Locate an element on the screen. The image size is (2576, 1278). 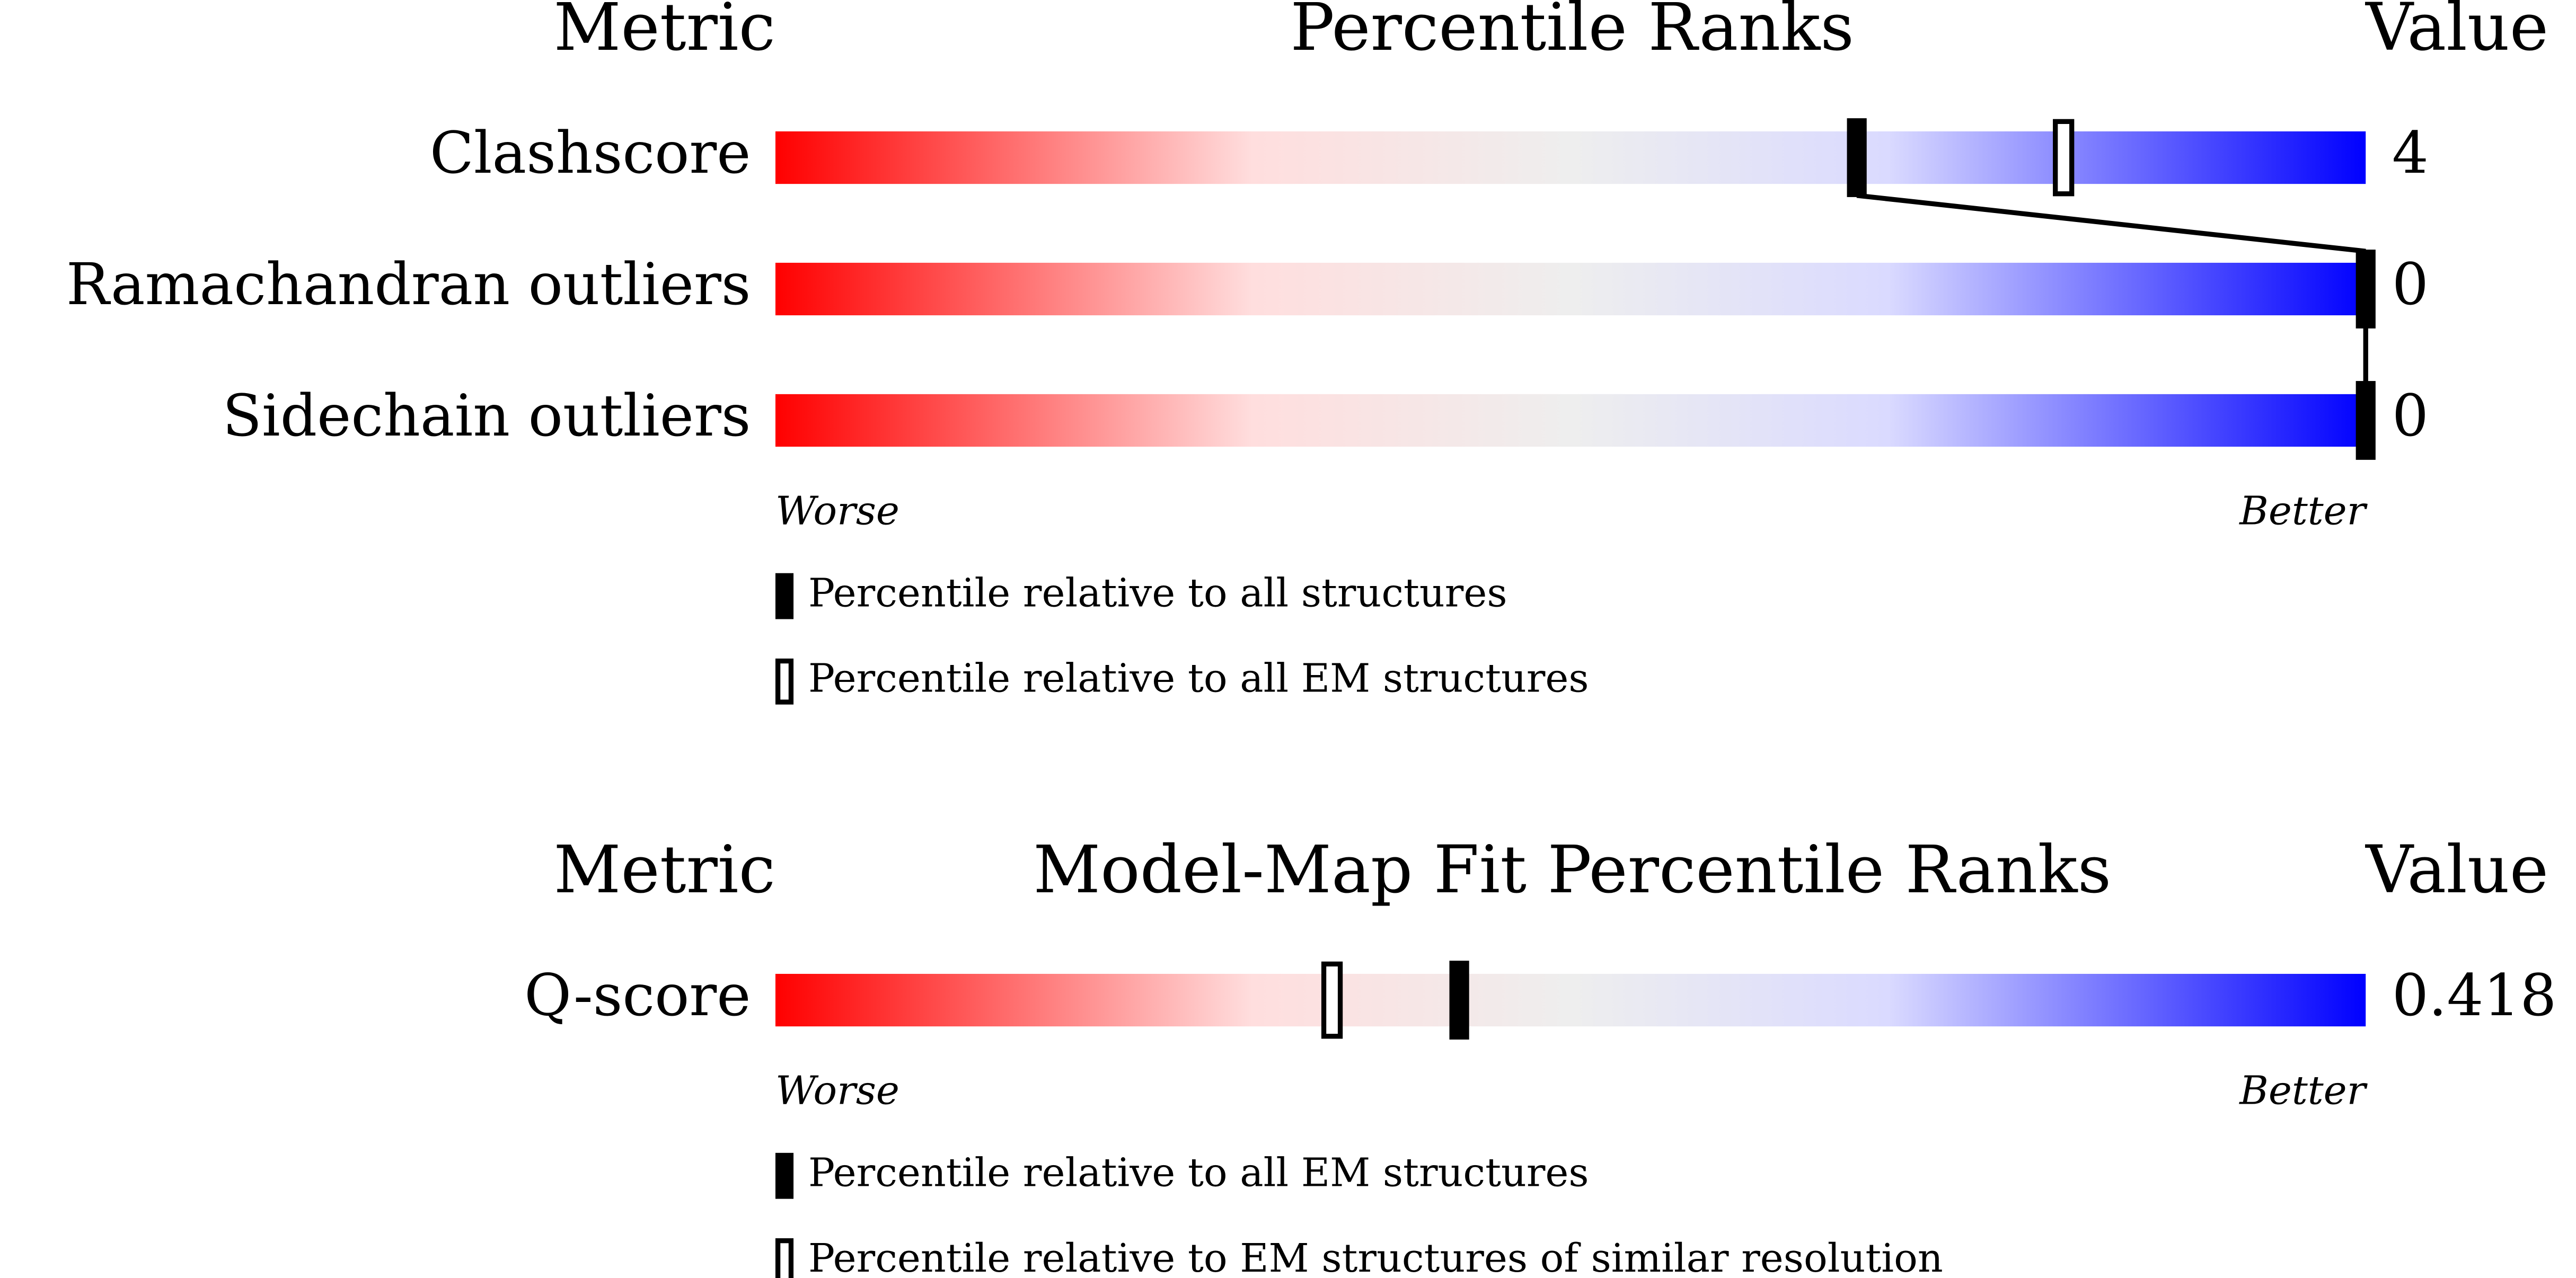
legend-filled: Percentile relative to all structures is located at coordinates (1157, 593).